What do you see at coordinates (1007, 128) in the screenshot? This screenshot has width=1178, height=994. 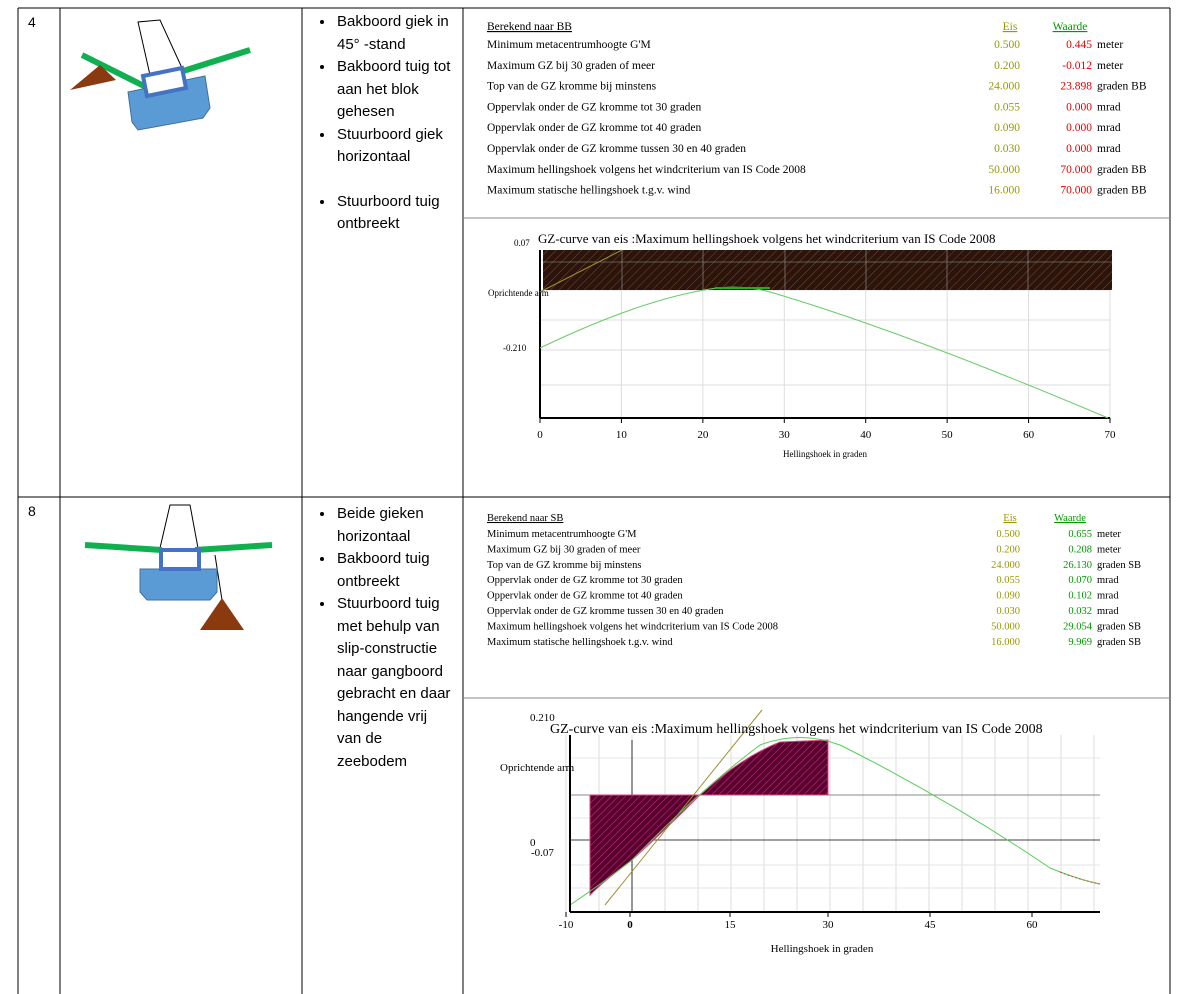 I see `eis-value: 0.090` at bounding box center [1007, 128].